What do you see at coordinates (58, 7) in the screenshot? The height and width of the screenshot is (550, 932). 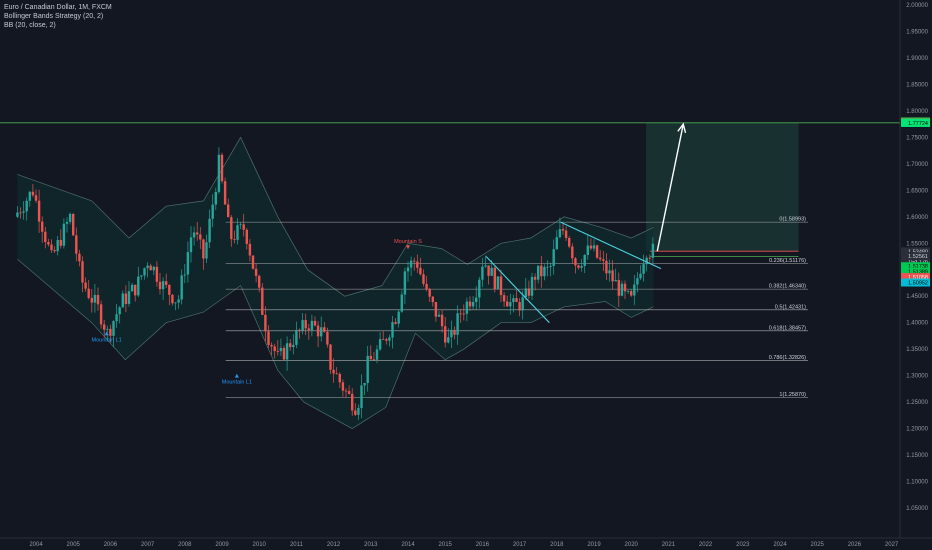 I see `symbol-title: Euro / Canadian Dollar, 1M, FXCM` at bounding box center [58, 7].